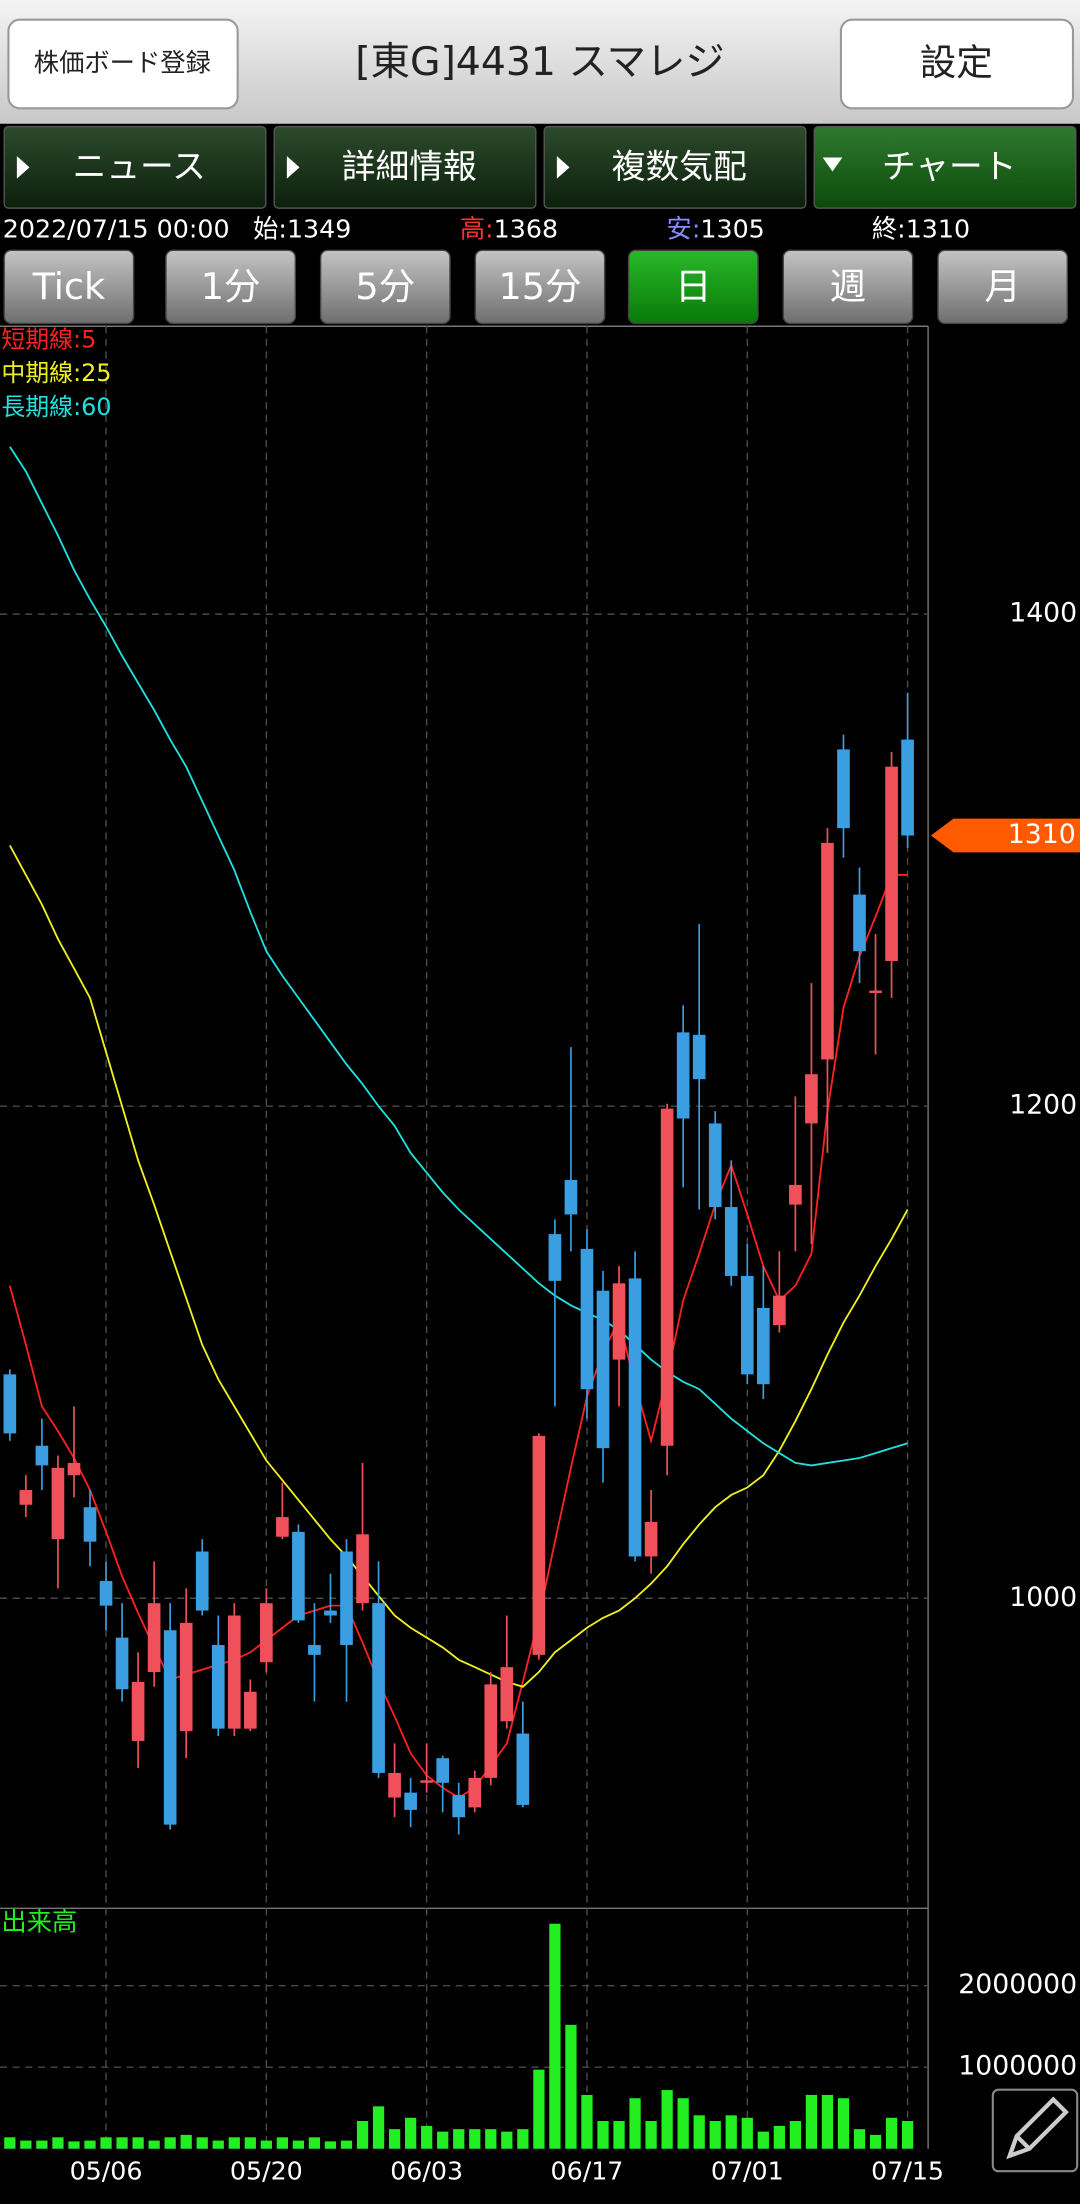 The width and height of the screenshot is (1080, 2204). Describe the element at coordinates (106, 2171) in the screenshot. I see `x-tick-label: 05/06` at that location.